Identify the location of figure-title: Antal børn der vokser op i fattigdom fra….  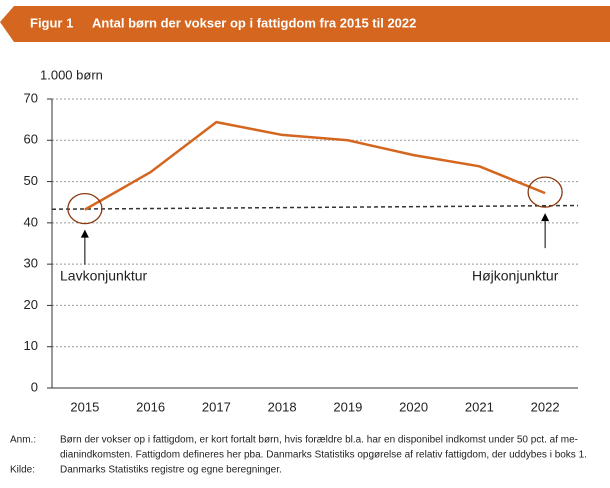
(254, 22).